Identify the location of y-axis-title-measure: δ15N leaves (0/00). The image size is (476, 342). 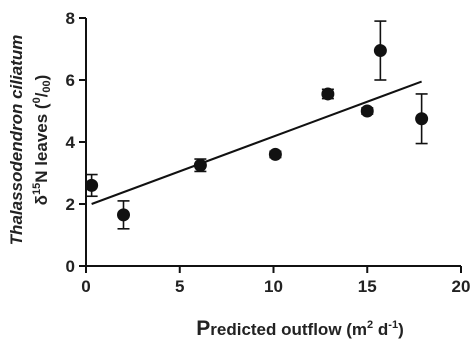
(42, 140).